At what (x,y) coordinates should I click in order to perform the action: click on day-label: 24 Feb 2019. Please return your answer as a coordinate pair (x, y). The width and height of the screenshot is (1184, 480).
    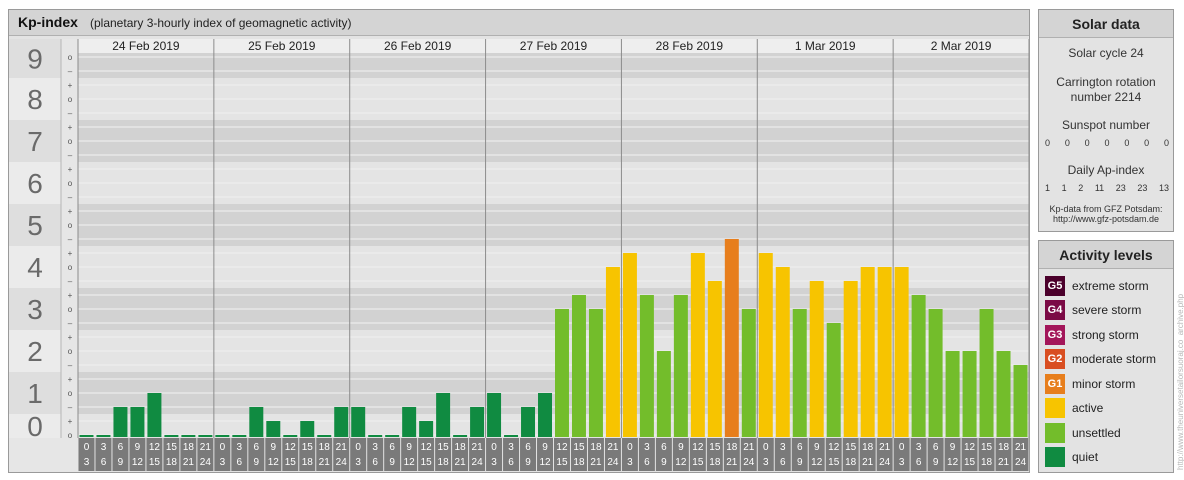
    Looking at the image, I should click on (146, 46).